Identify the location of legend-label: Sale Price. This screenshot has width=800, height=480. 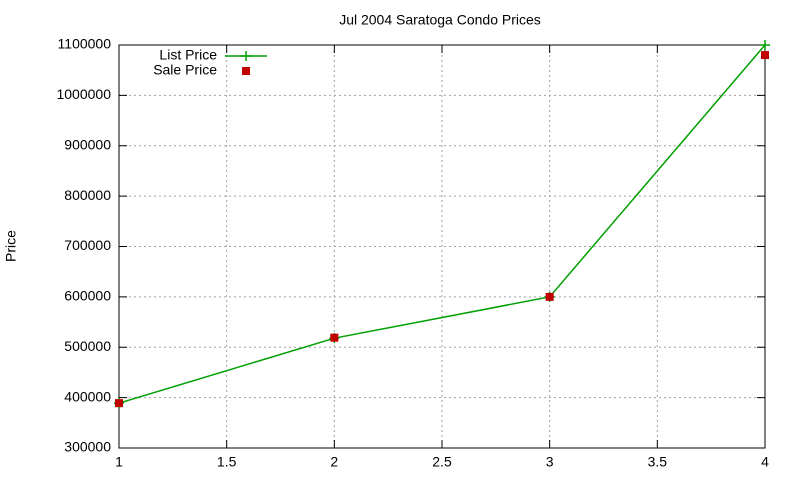
(185, 70).